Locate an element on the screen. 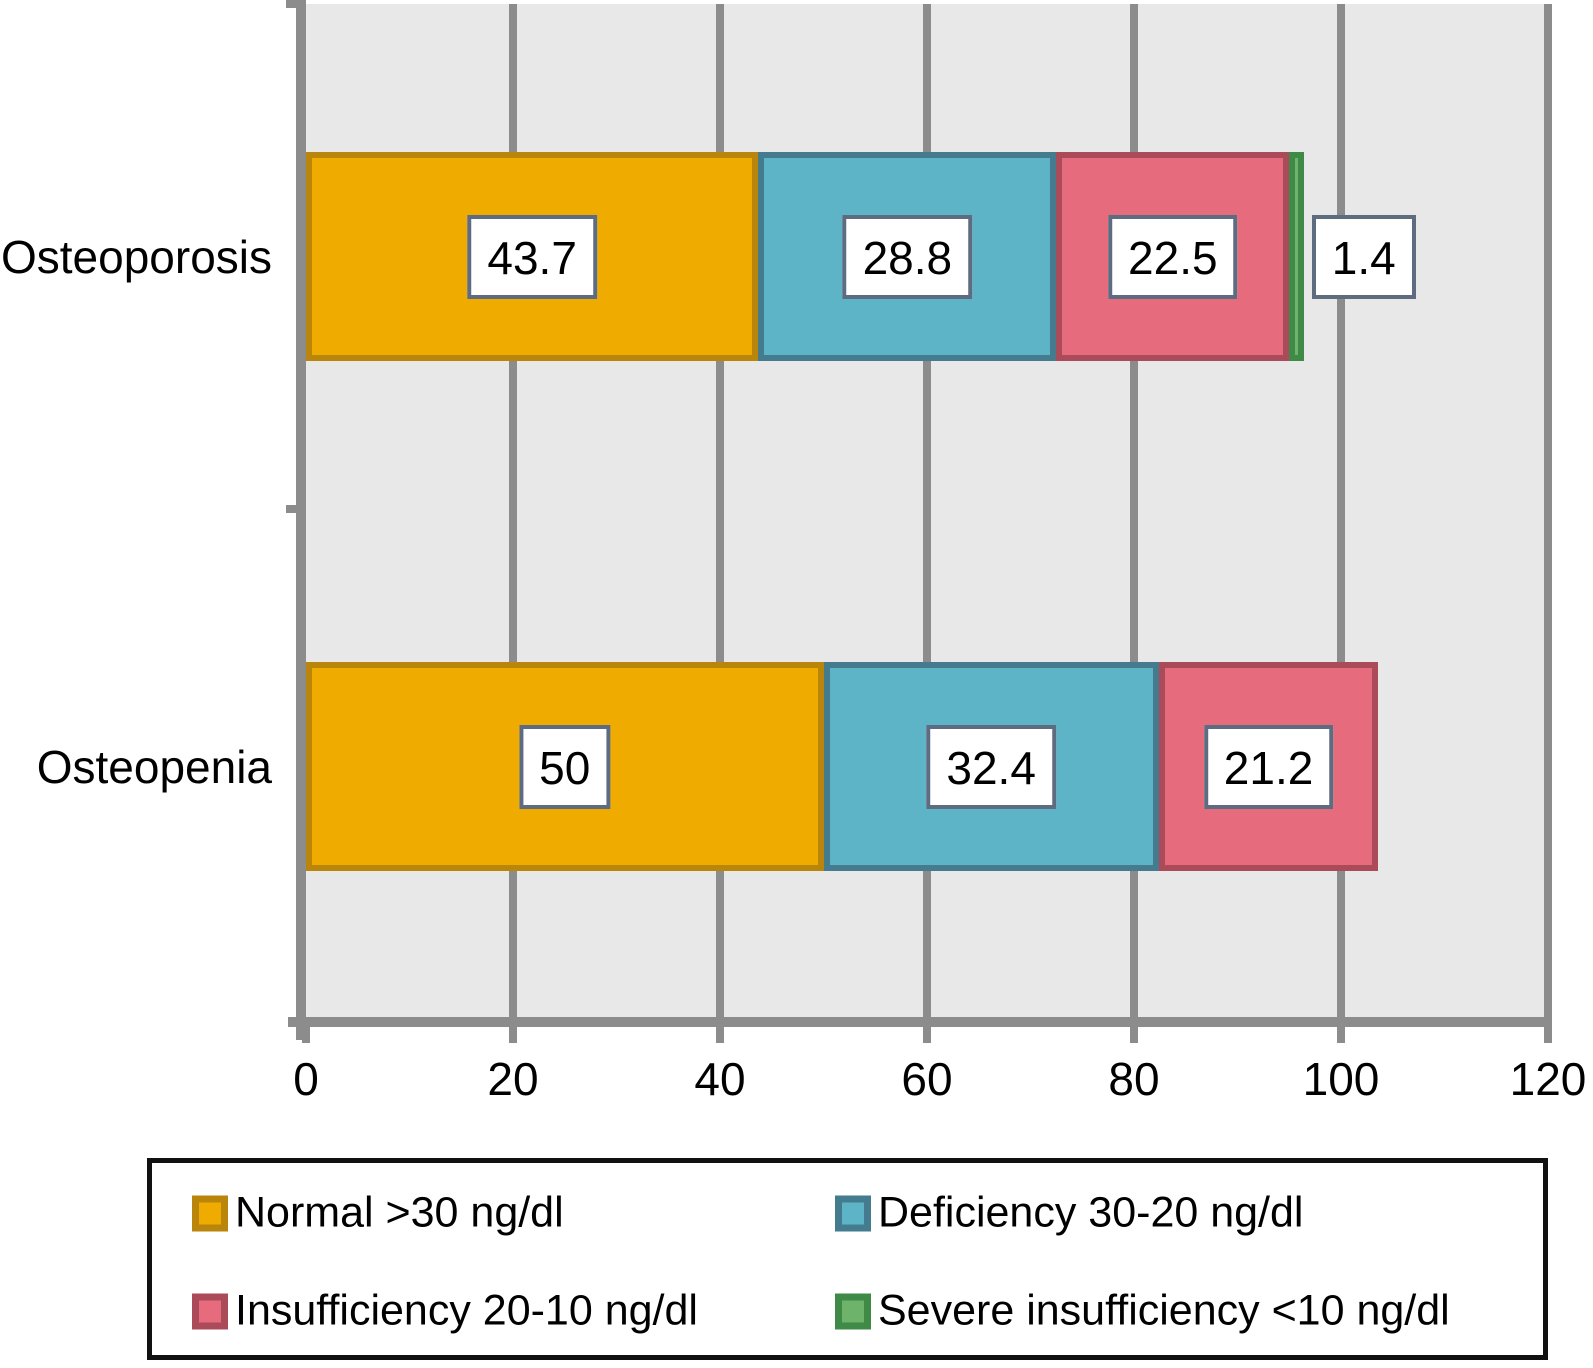 The width and height of the screenshot is (1593, 1368). x-axis-tick-label-100: 100 is located at coordinates (1341, 1079).